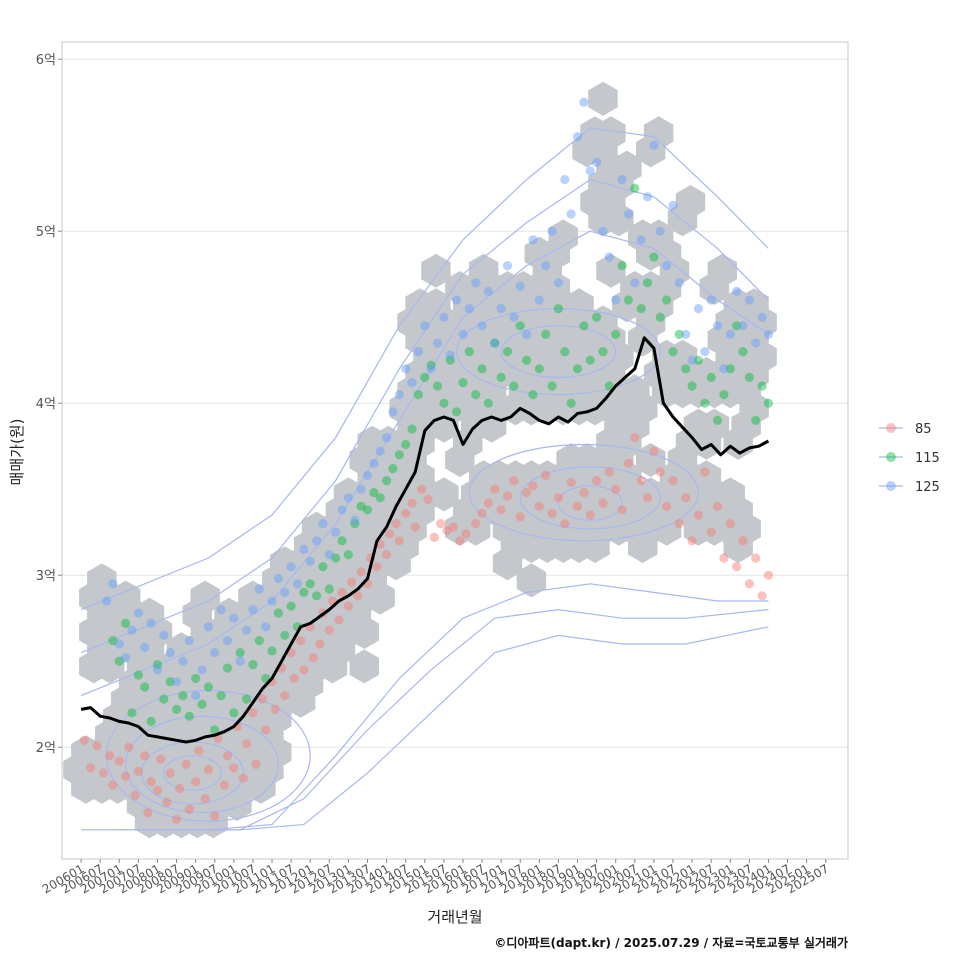 The image size is (960, 964). I want to click on y-tick-label: 3억, so click(46, 576).